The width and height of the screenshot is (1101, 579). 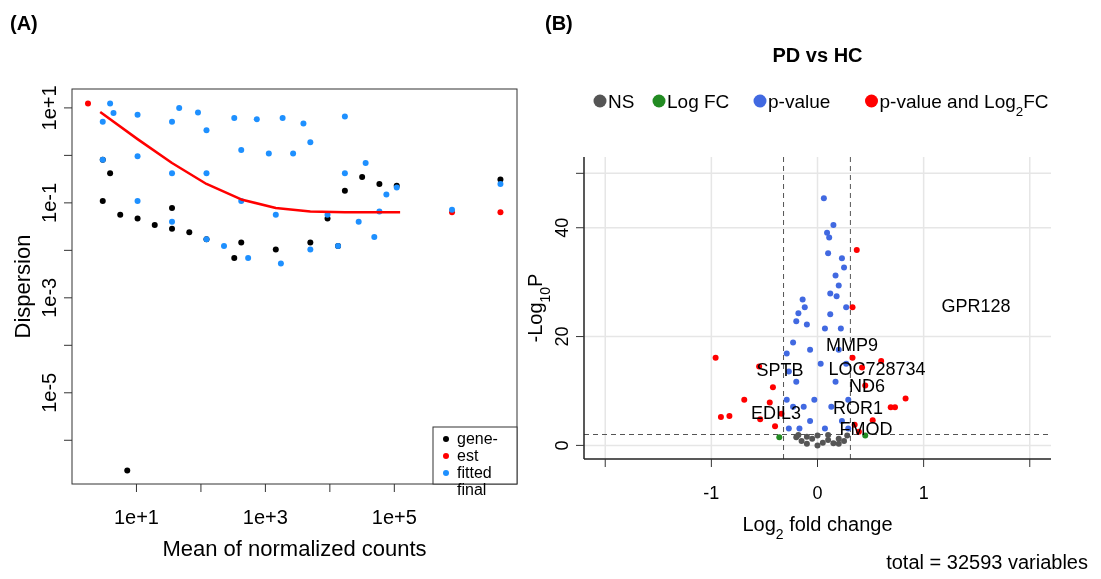 I want to click on annotation: GPR128, so click(x=976, y=306).